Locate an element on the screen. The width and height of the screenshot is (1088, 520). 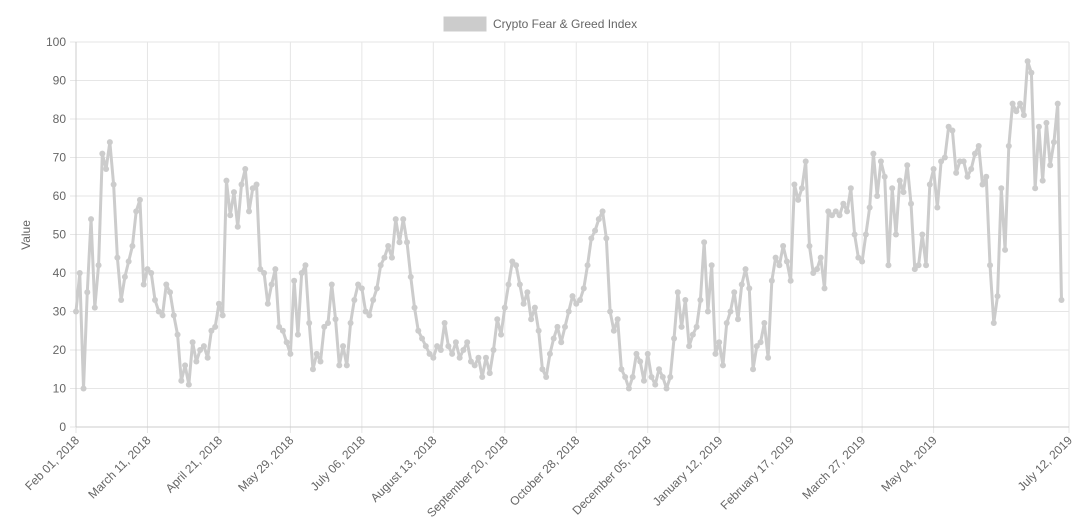
y-tick-label: 30 is located at coordinates (60, 312).